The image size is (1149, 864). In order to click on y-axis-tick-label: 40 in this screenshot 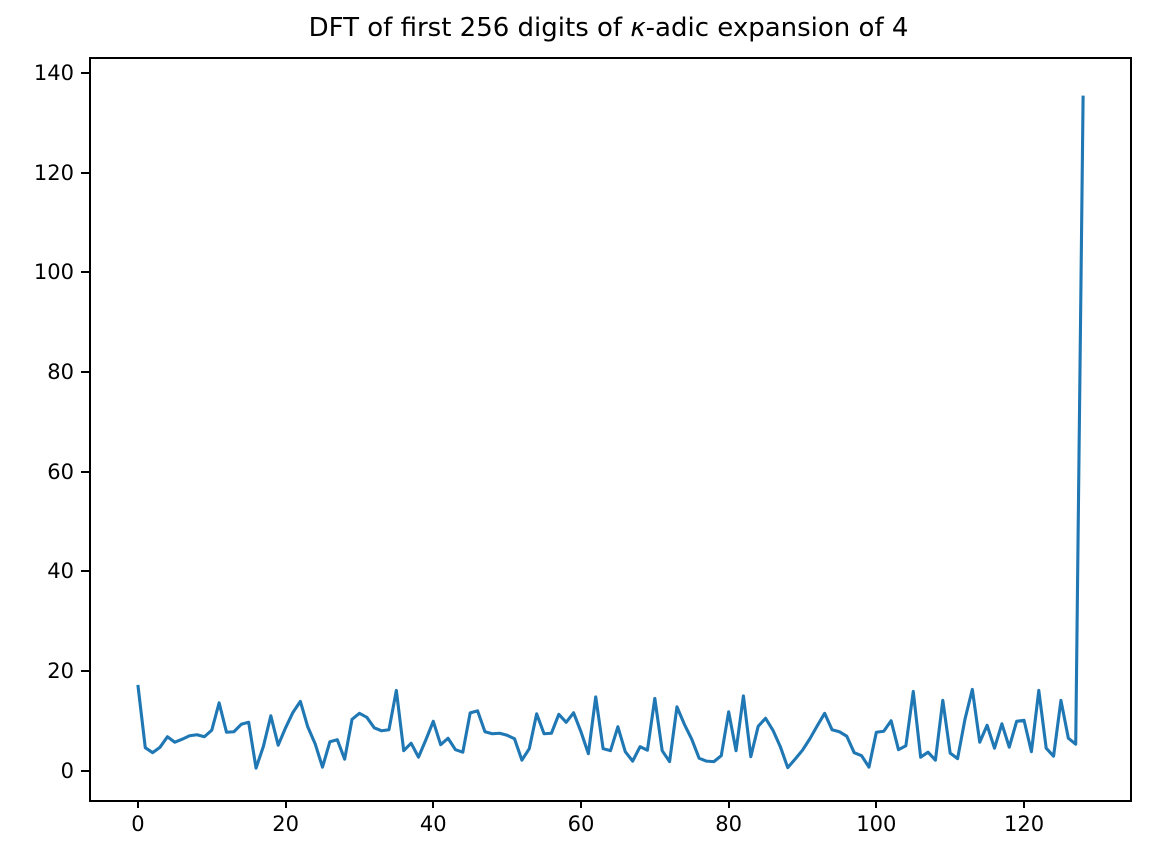, I will do `click(60, 571)`.